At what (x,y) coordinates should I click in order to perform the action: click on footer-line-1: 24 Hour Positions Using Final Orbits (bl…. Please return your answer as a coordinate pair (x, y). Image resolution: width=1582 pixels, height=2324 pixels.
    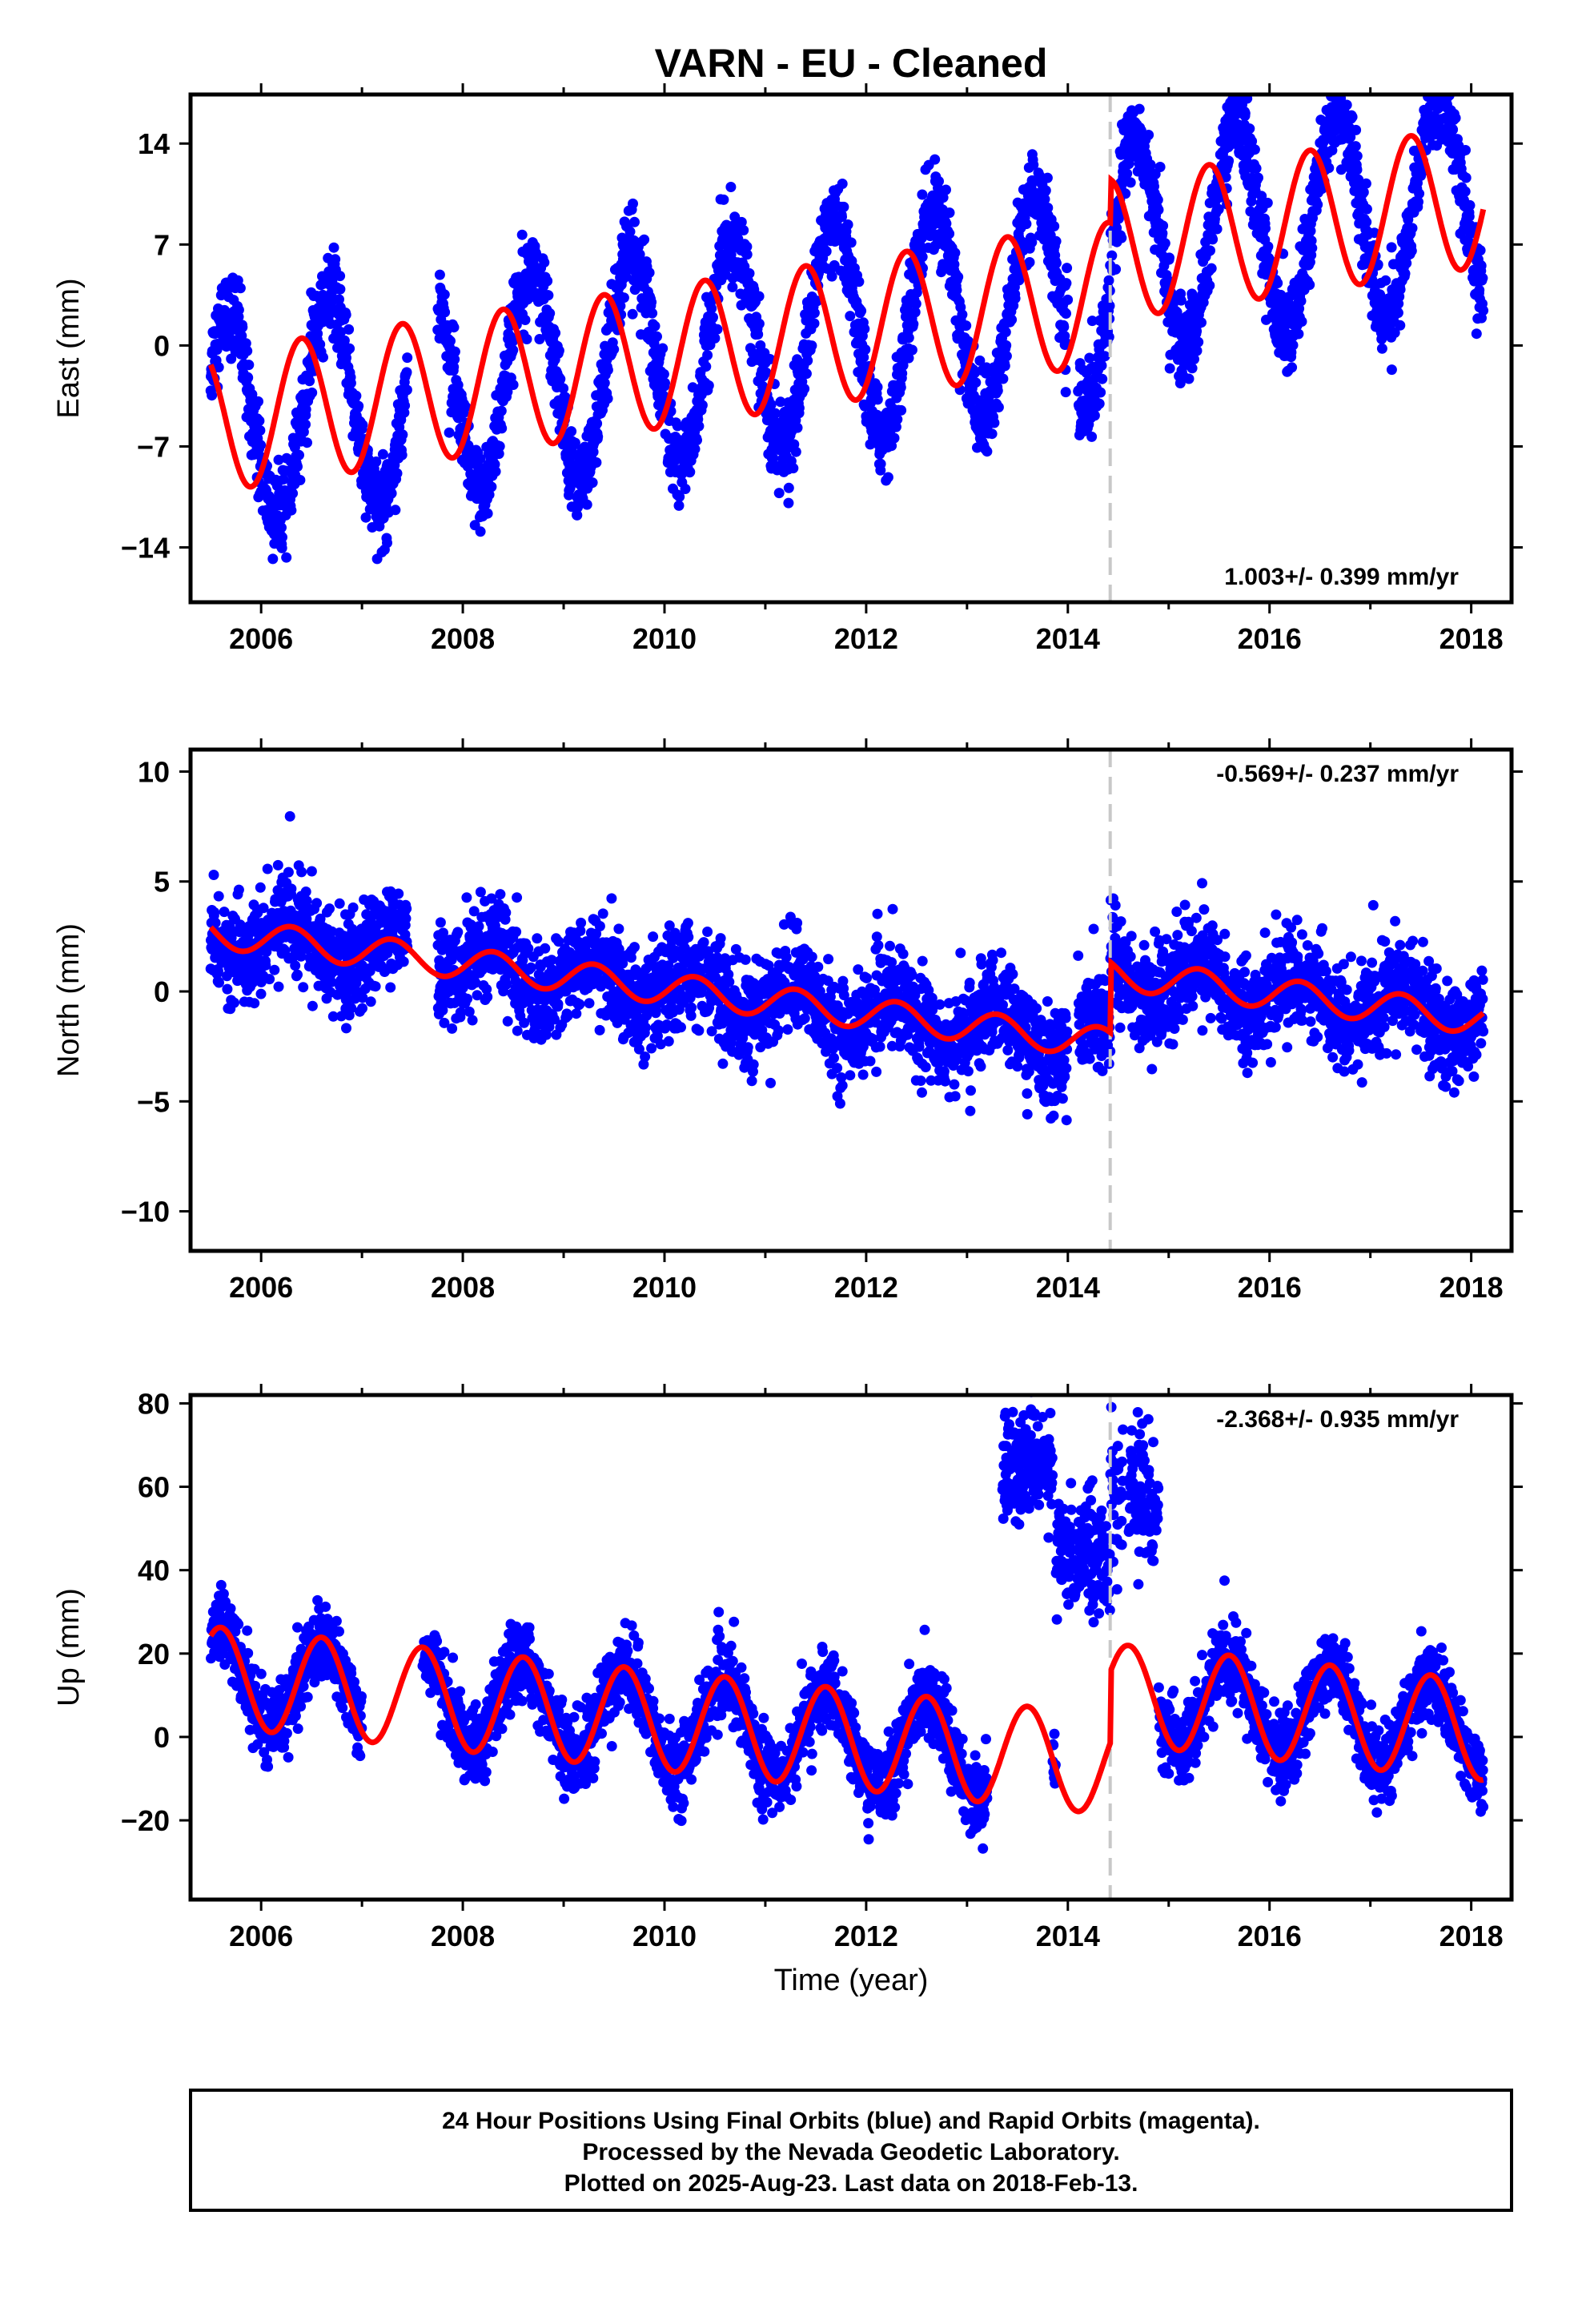
    Looking at the image, I should click on (851, 2121).